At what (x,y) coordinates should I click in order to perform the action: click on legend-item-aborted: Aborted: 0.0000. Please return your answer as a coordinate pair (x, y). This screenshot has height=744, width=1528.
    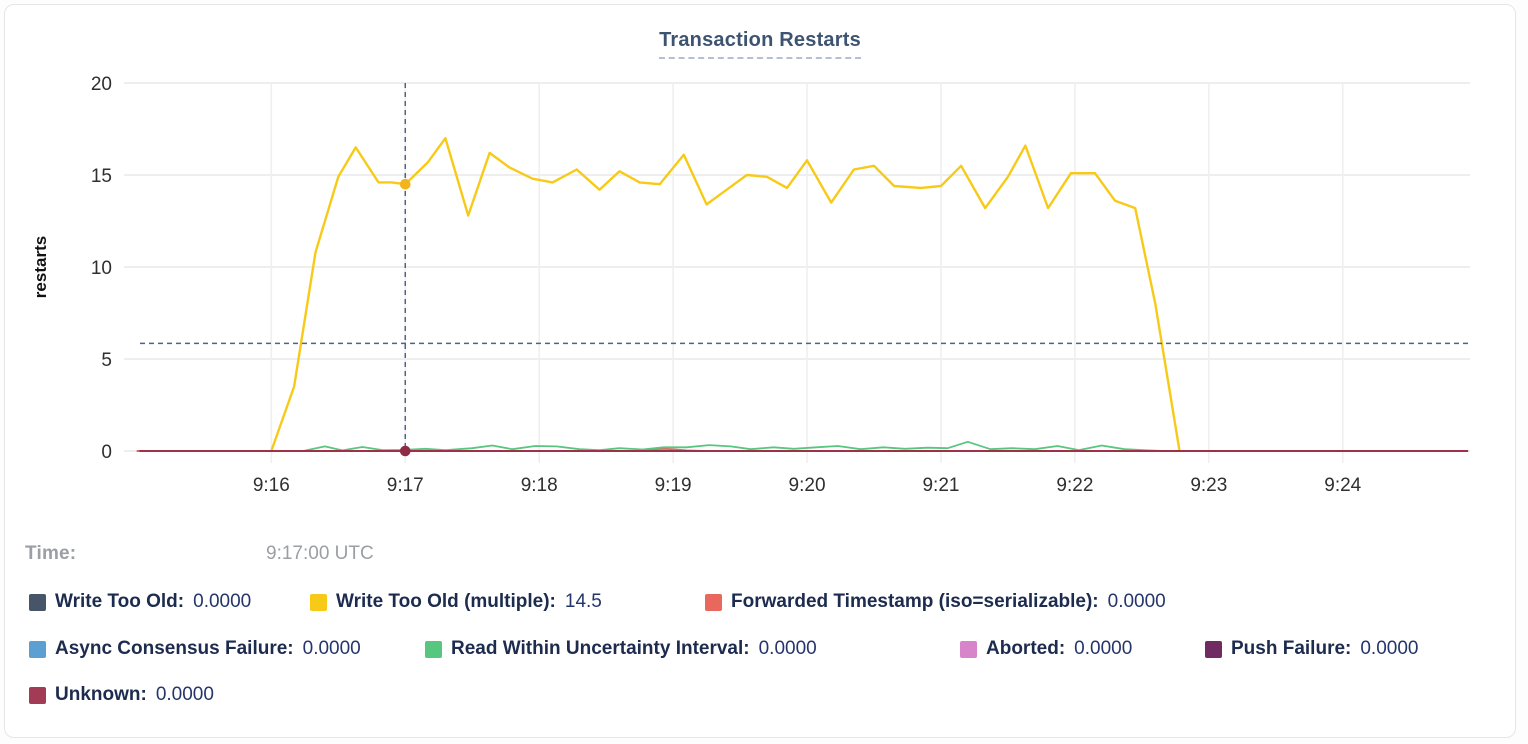
    Looking at the image, I should click on (1082, 649).